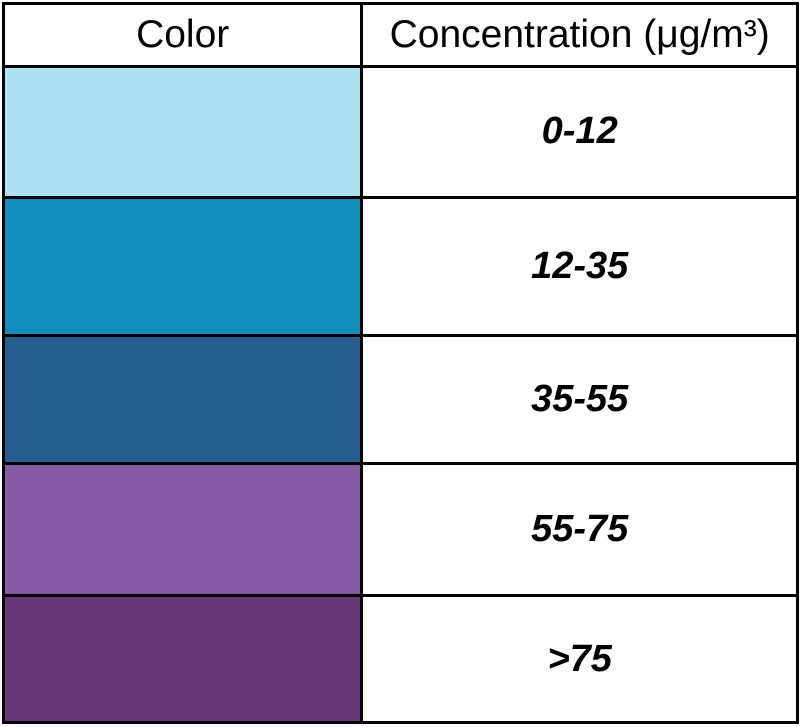  I want to click on concentration-range: 12-35, so click(579, 266).